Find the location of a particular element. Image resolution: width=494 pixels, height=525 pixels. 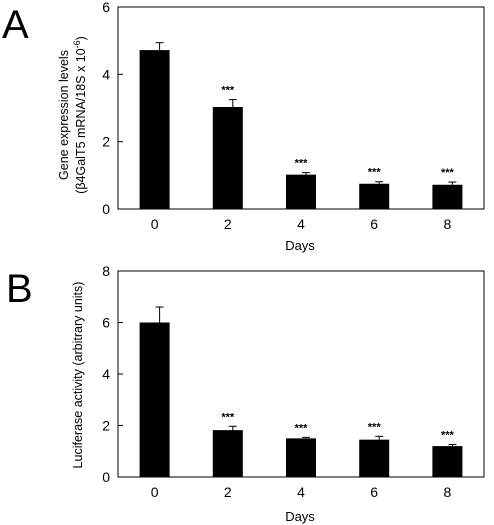

panel-b-xtick-label: 0 is located at coordinates (155, 492).